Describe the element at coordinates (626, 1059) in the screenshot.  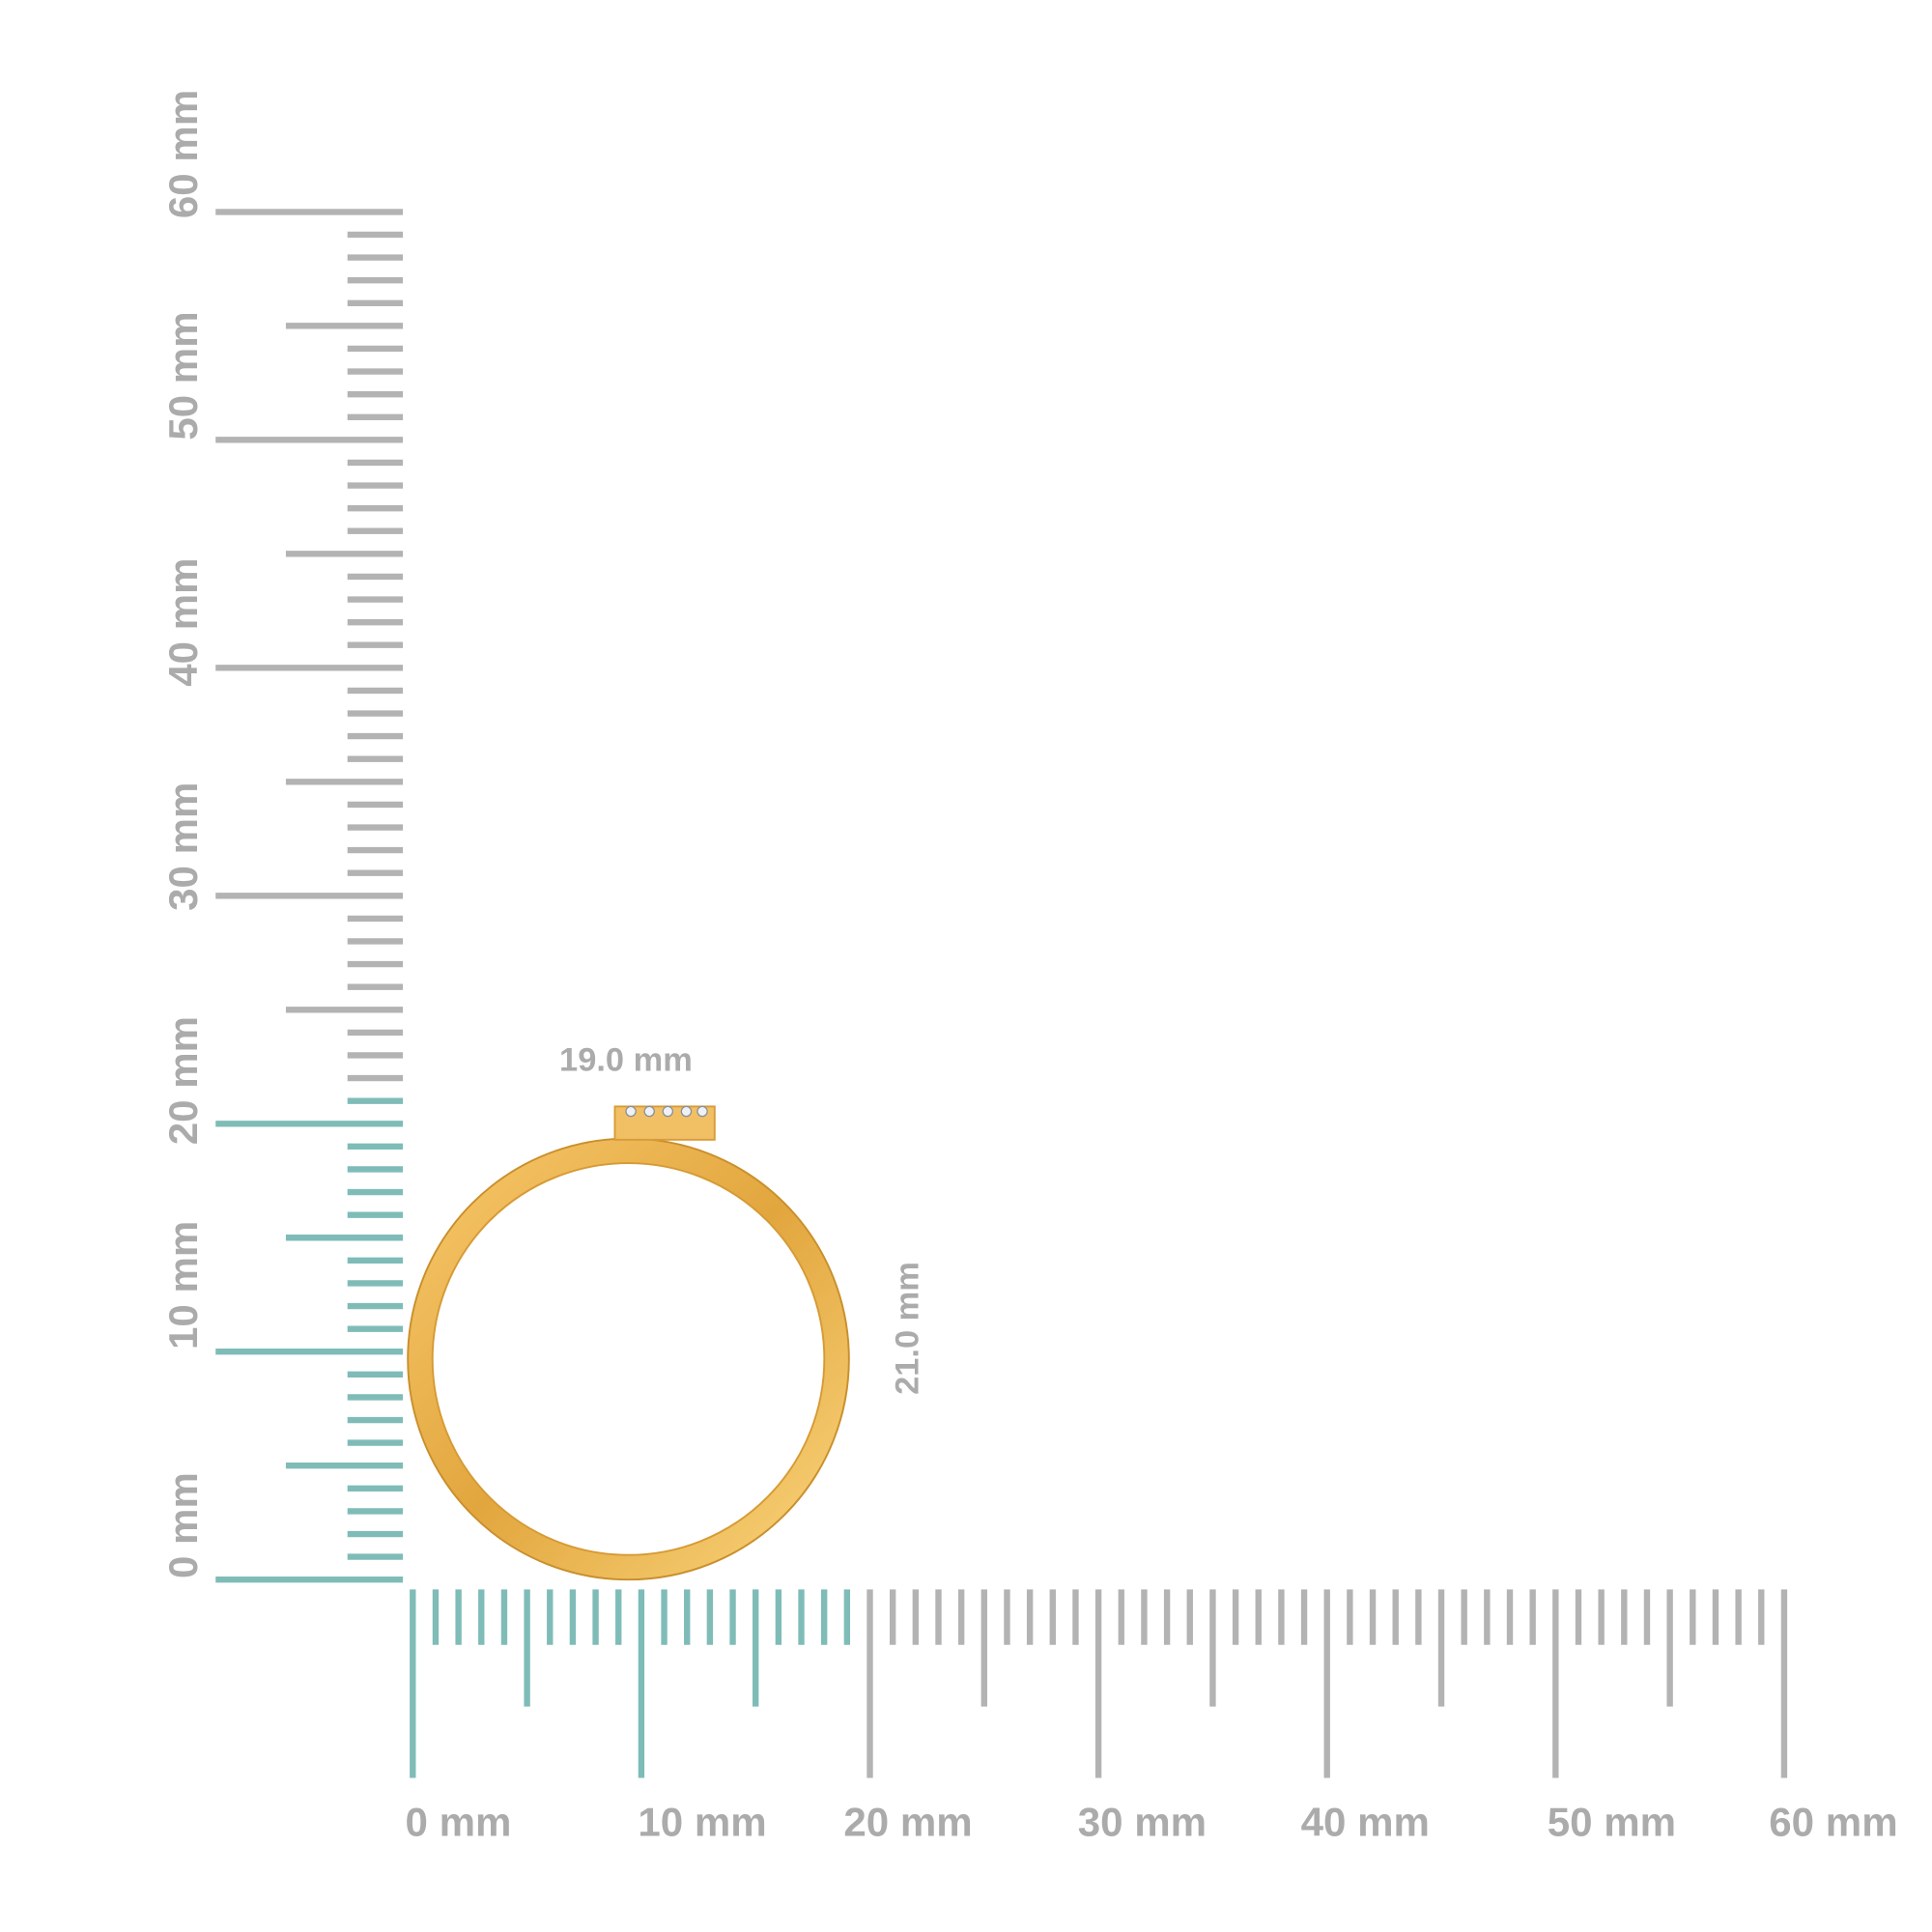
I see `width-label: 19.0 mm` at that location.